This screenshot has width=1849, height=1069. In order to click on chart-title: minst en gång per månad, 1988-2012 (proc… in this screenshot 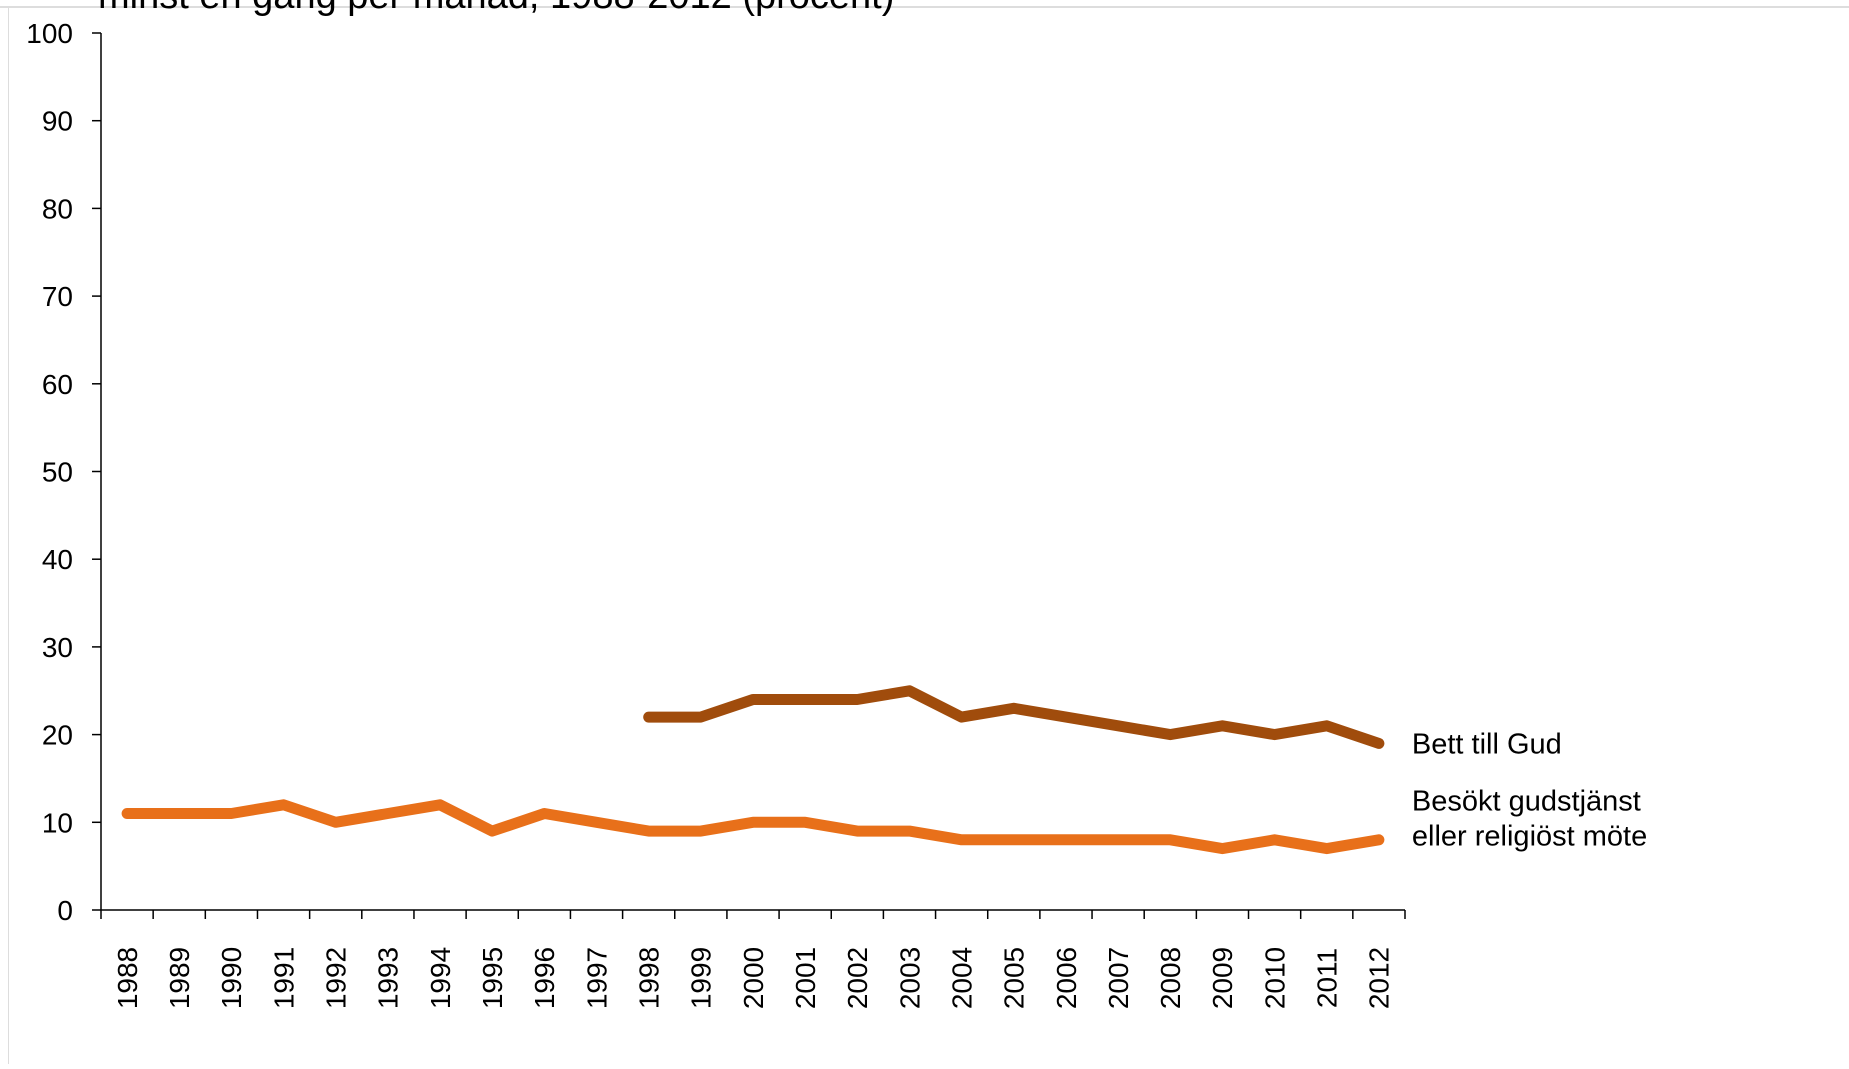, I will do `click(496, 8)`.